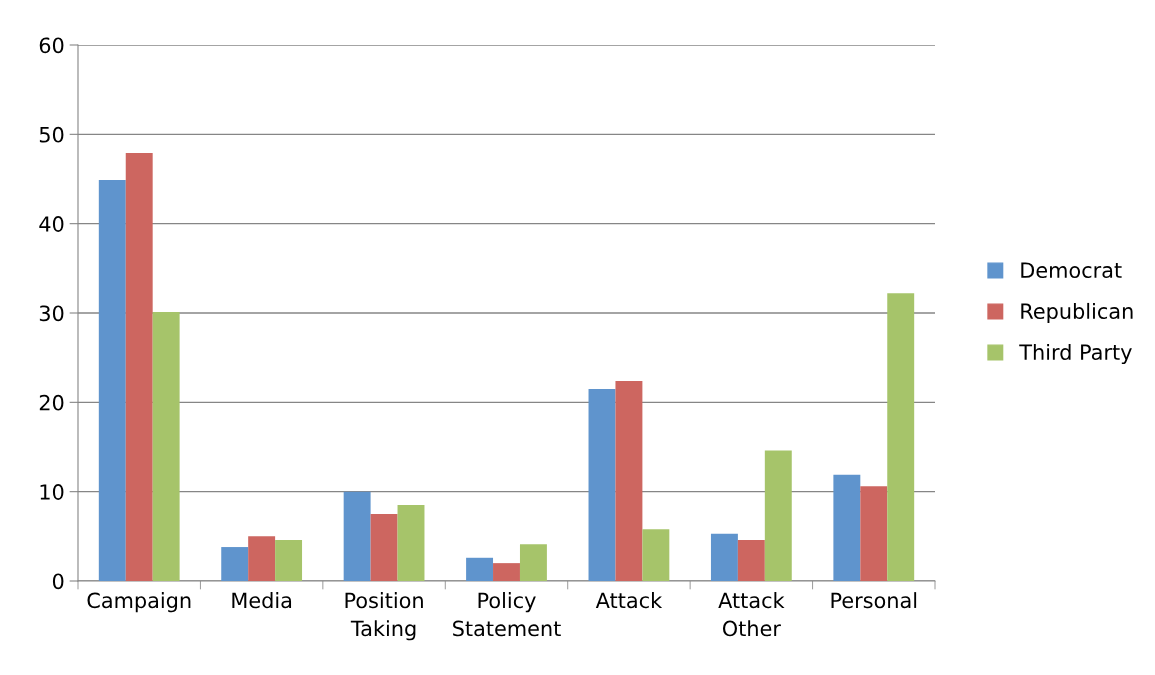 This screenshot has width=1155, height=675. What do you see at coordinates (1071, 270) in the screenshot?
I see `legend-label: Democrat` at bounding box center [1071, 270].